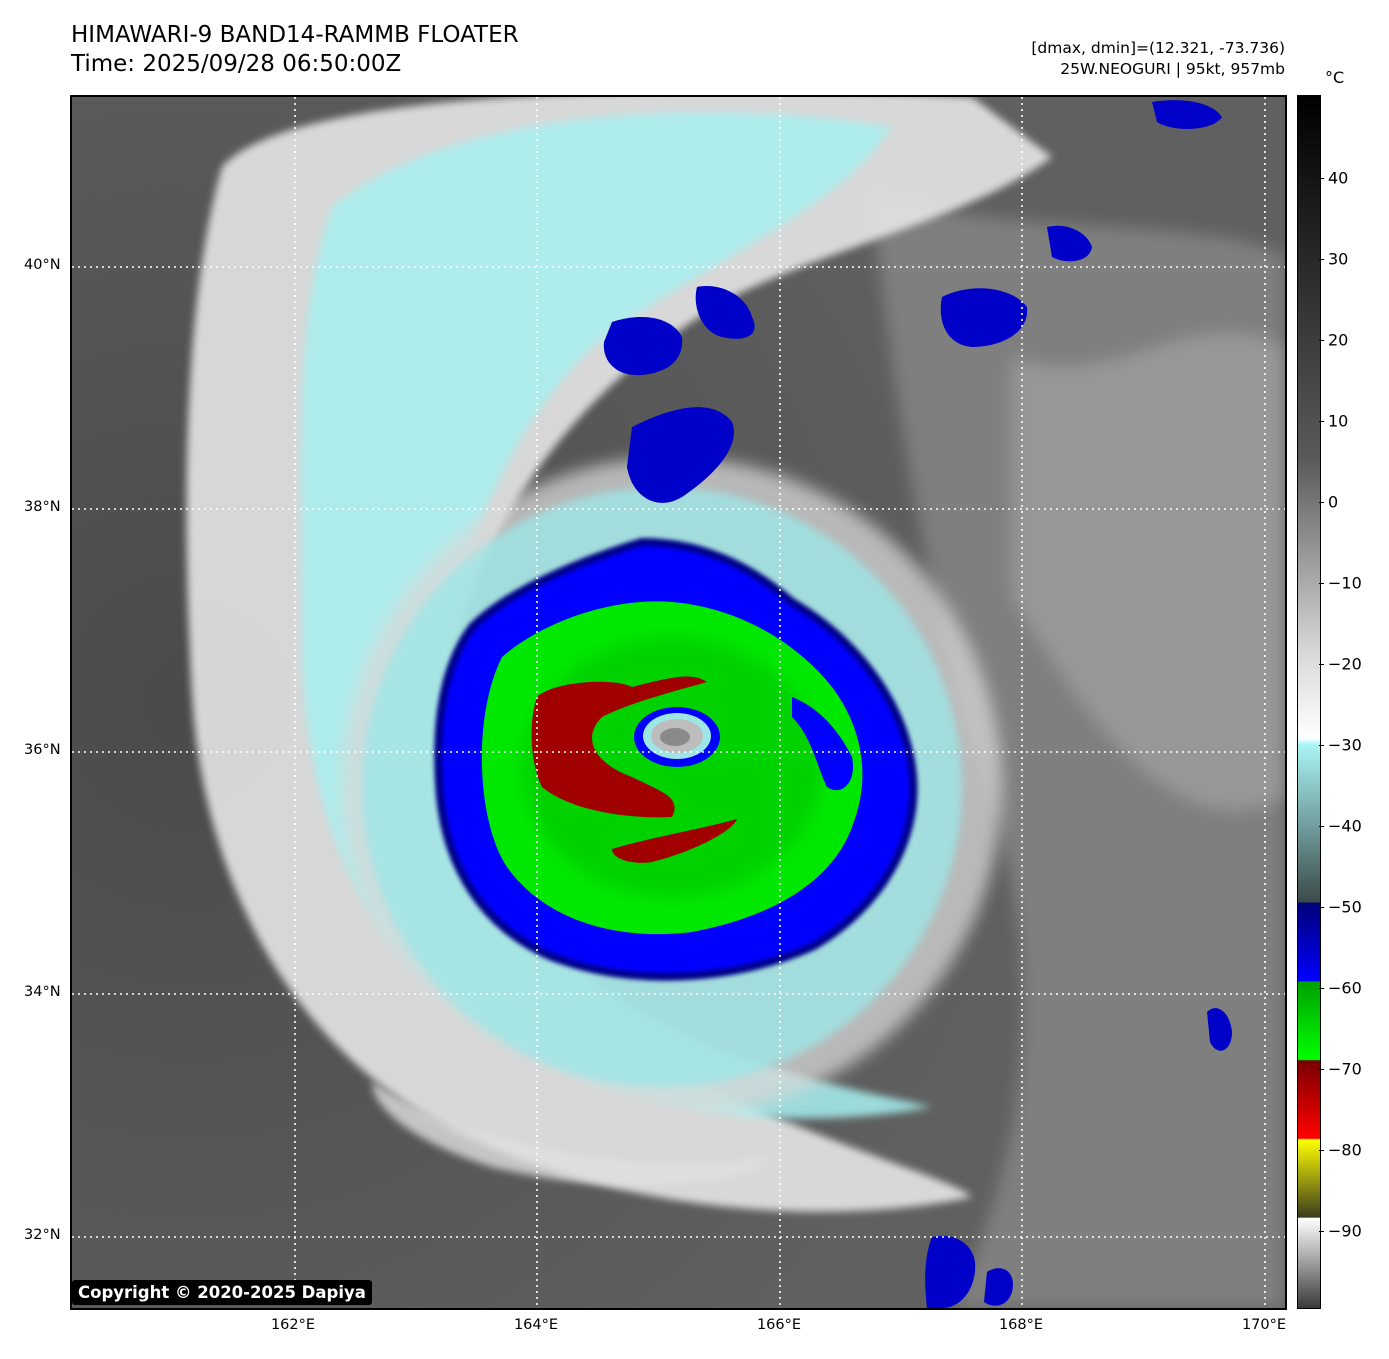  What do you see at coordinates (1345, 907) in the screenshot?
I see `colorbar-tick-label: −50` at bounding box center [1345, 907].